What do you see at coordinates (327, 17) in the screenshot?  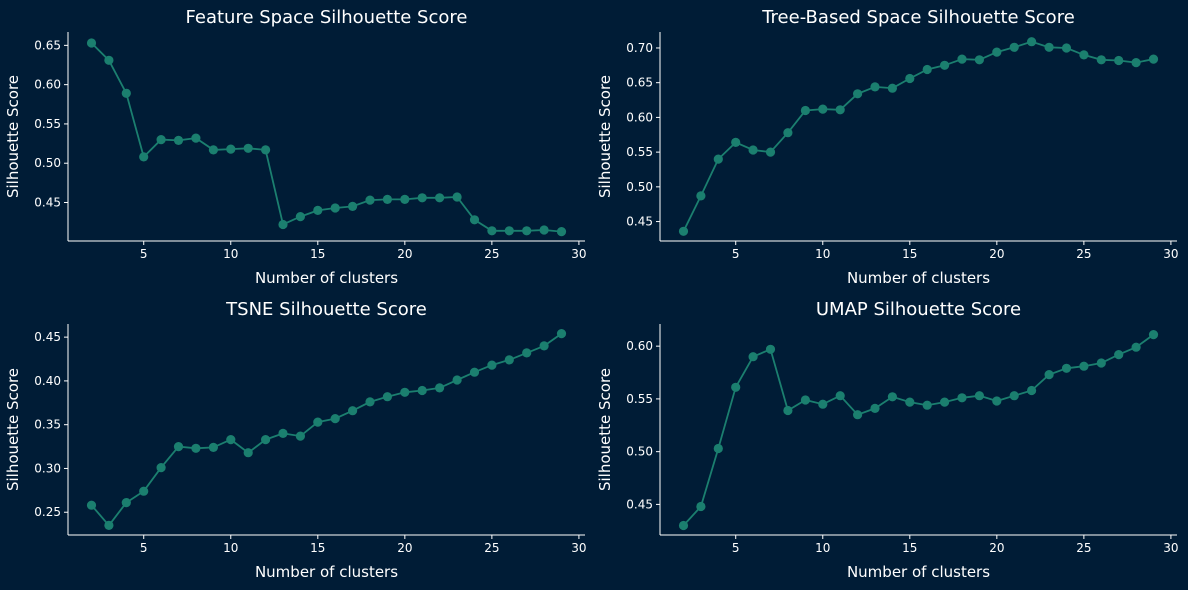 I see `subplot-title: Feature Space Silhouette Score` at bounding box center [327, 17].